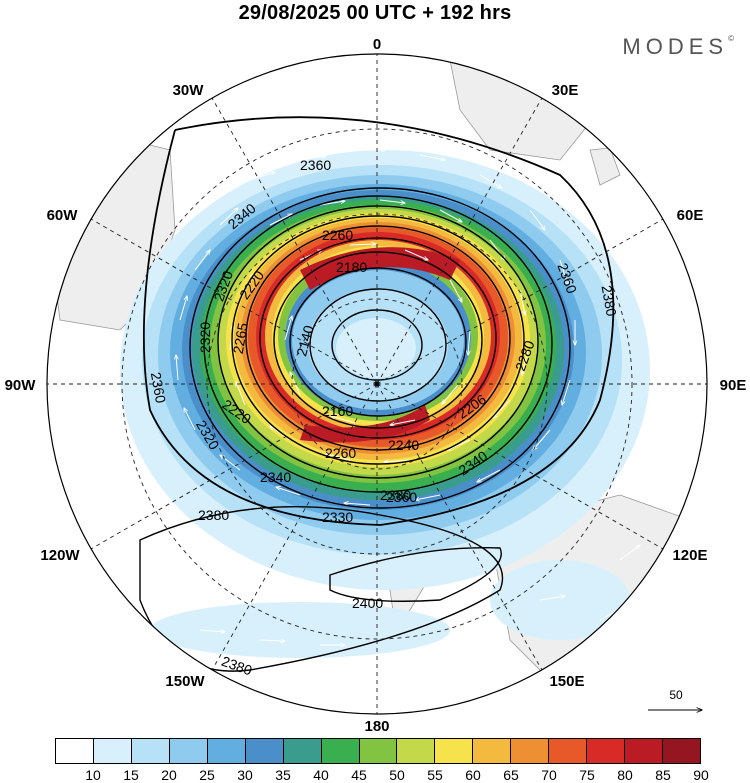  What do you see at coordinates (382, 775) in the screenshot?
I see `colorbar-ticks: 10 15 20 25 30 35 40 45 50 55 60 65 70 75 80 85 90` at bounding box center [382, 775].